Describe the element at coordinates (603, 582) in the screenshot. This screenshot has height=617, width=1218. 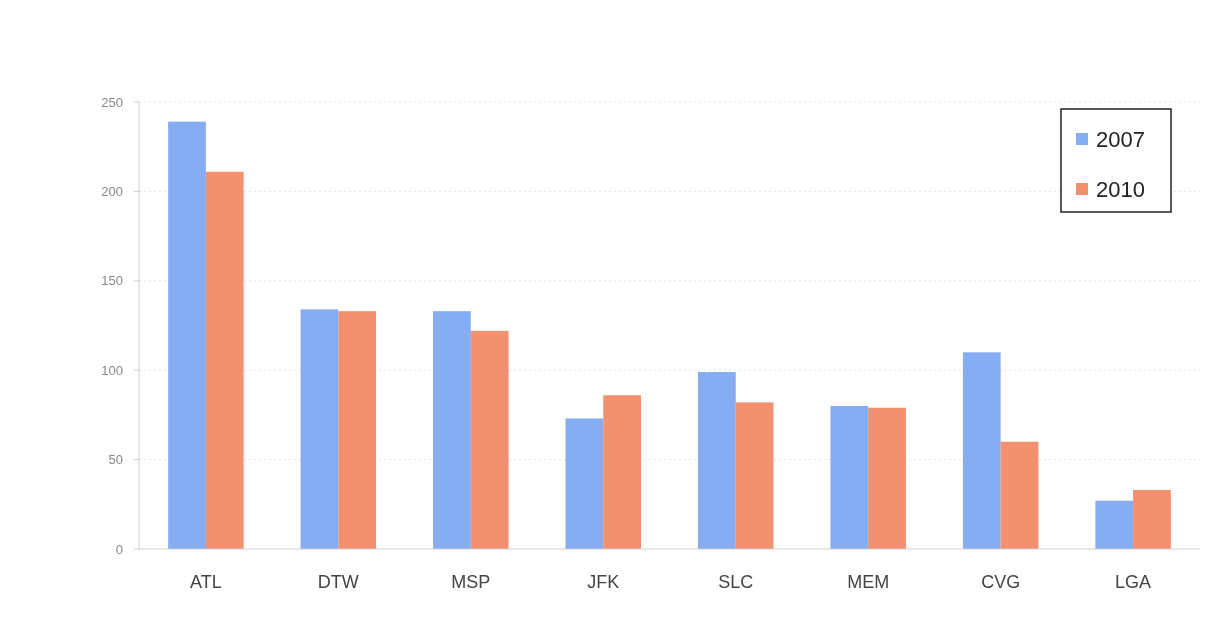
I see `x-tick-label: JFK` at that location.